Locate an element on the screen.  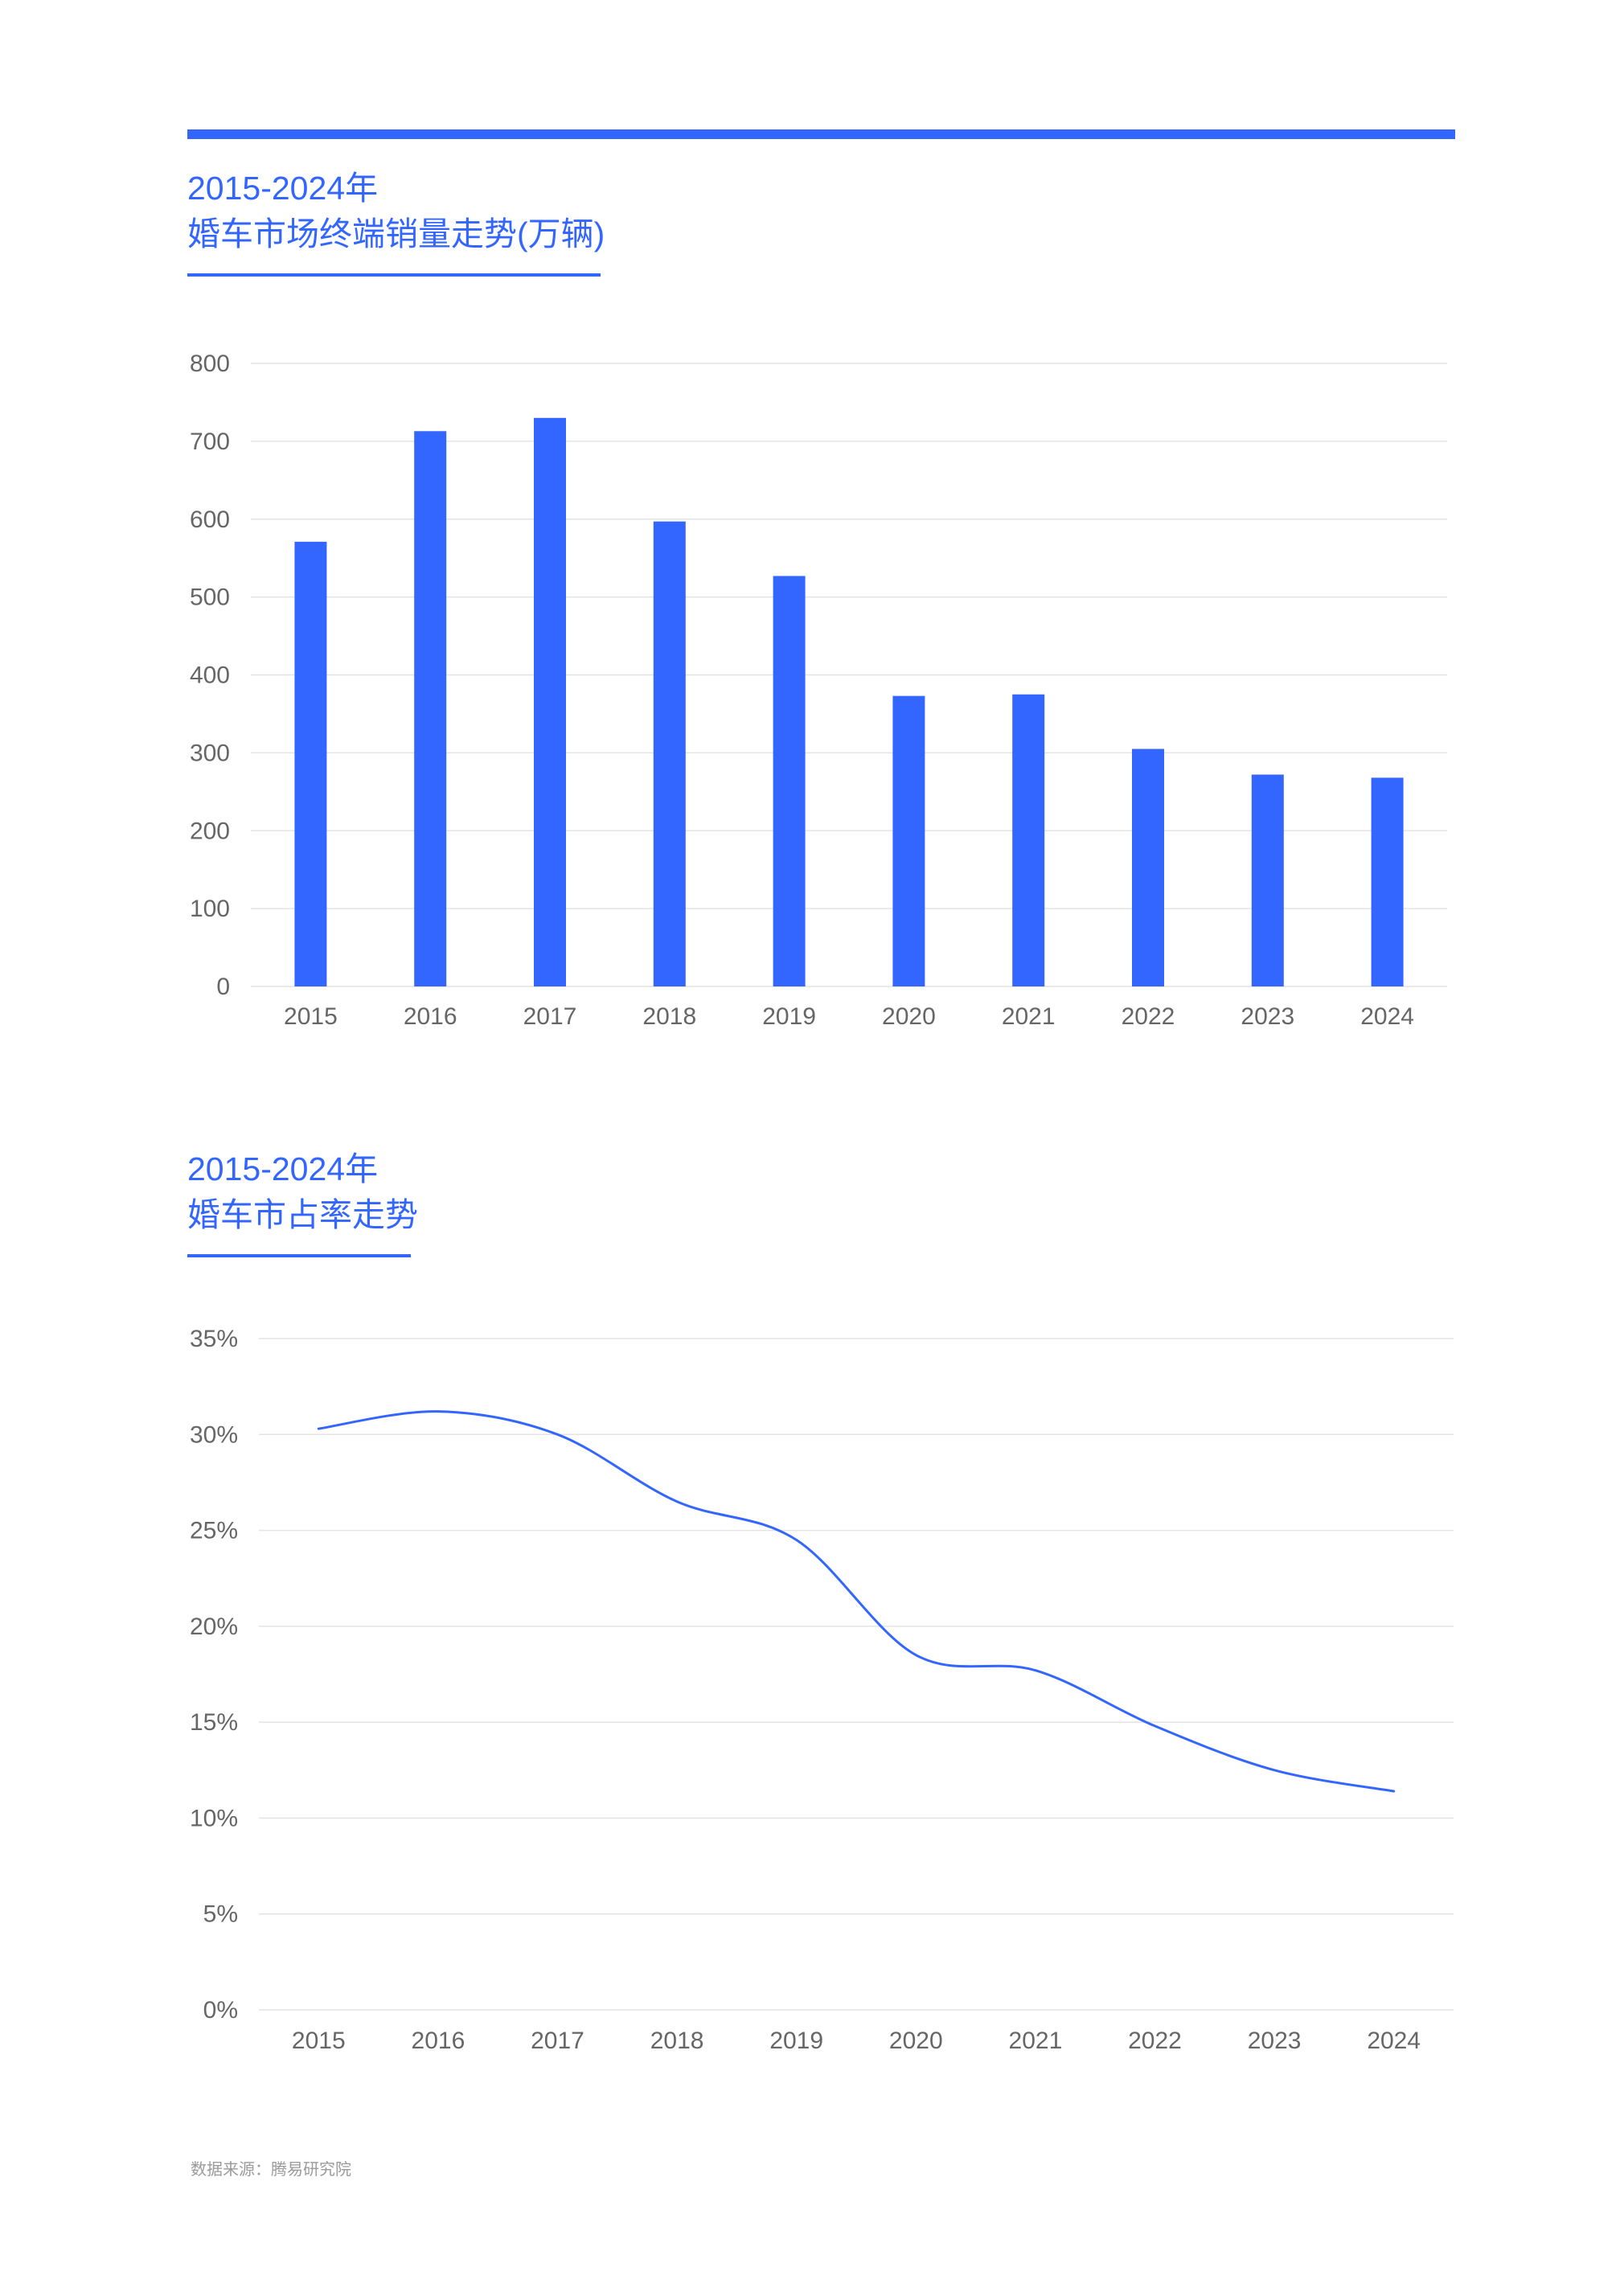
line-chart-x-tick-label: 2018 is located at coordinates (677, 2041).